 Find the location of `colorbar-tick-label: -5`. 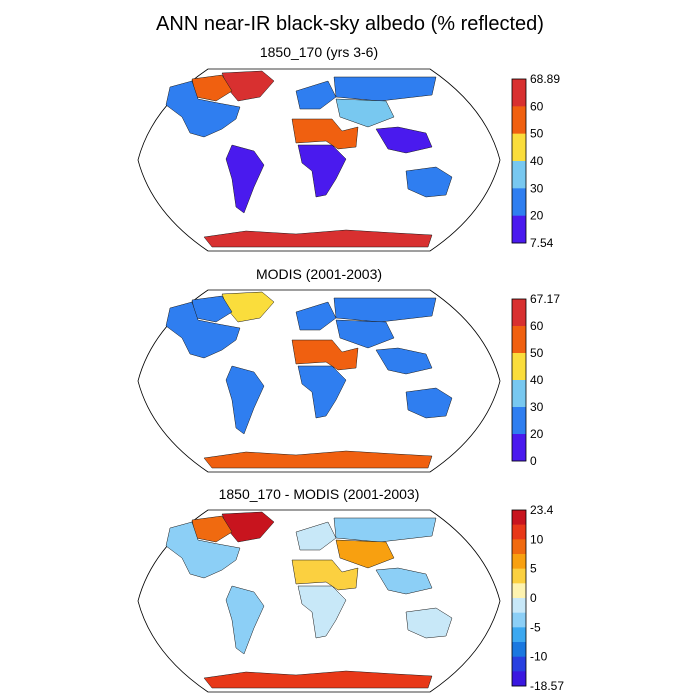

colorbar-tick-label: -5 is located at coordinates (535, 627).